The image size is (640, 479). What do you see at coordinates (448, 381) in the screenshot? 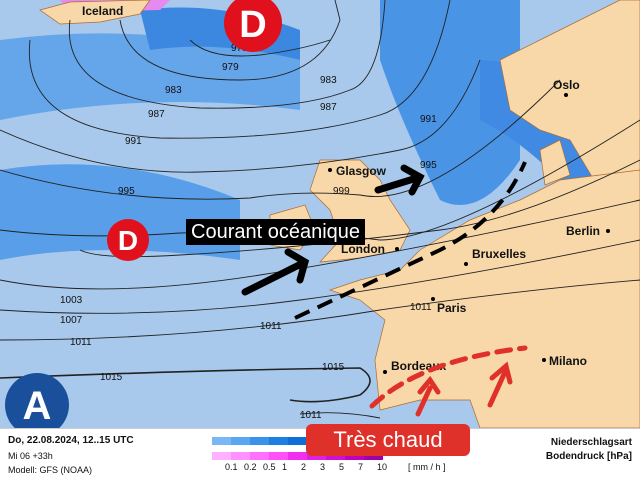
I see `heat-arrows` at bounding box center [448, 381].